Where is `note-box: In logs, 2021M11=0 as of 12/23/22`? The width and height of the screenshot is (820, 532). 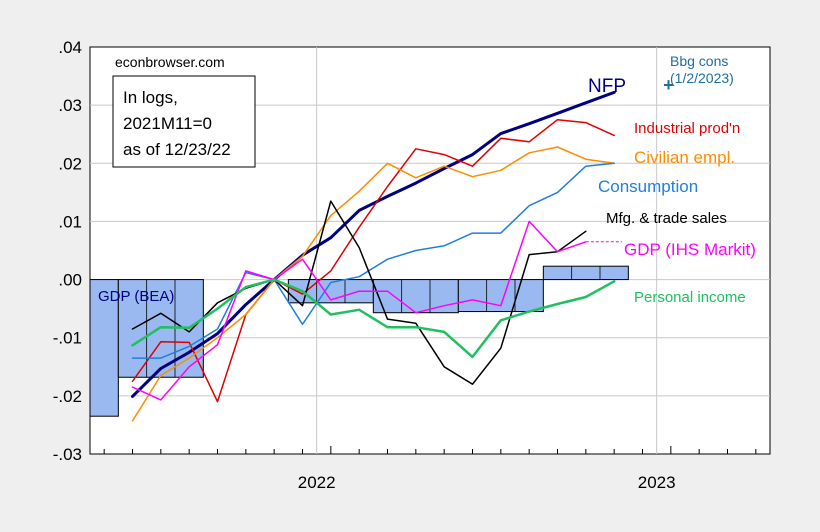 note-box: In logs, 2021M11=0 as of 12/23/22 is located at coordinates (184, 121).